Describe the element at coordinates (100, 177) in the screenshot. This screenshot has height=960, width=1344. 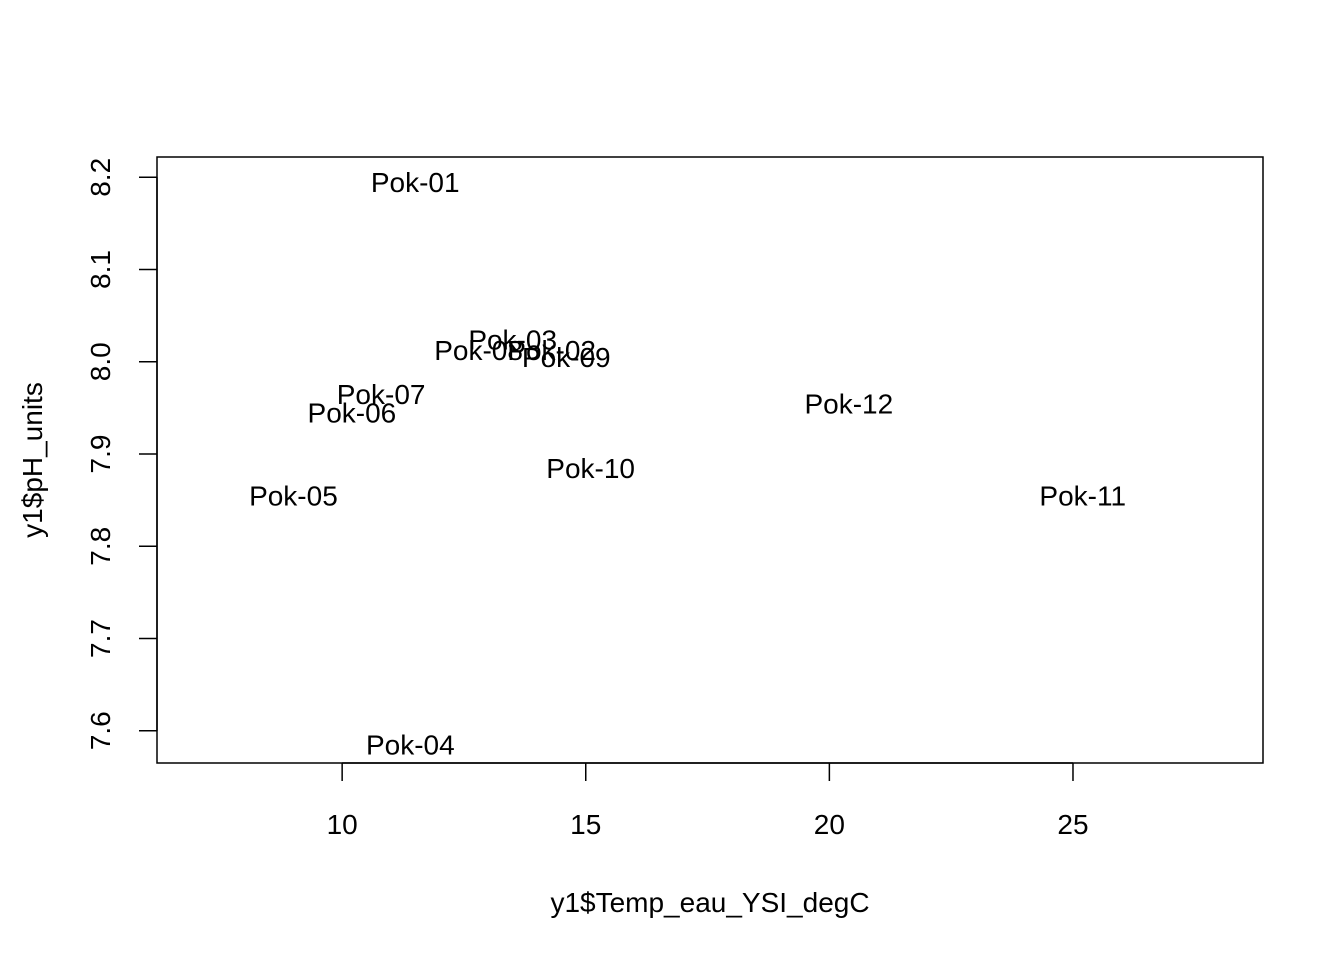
I see `y-tick-label: 8.2` at that location.